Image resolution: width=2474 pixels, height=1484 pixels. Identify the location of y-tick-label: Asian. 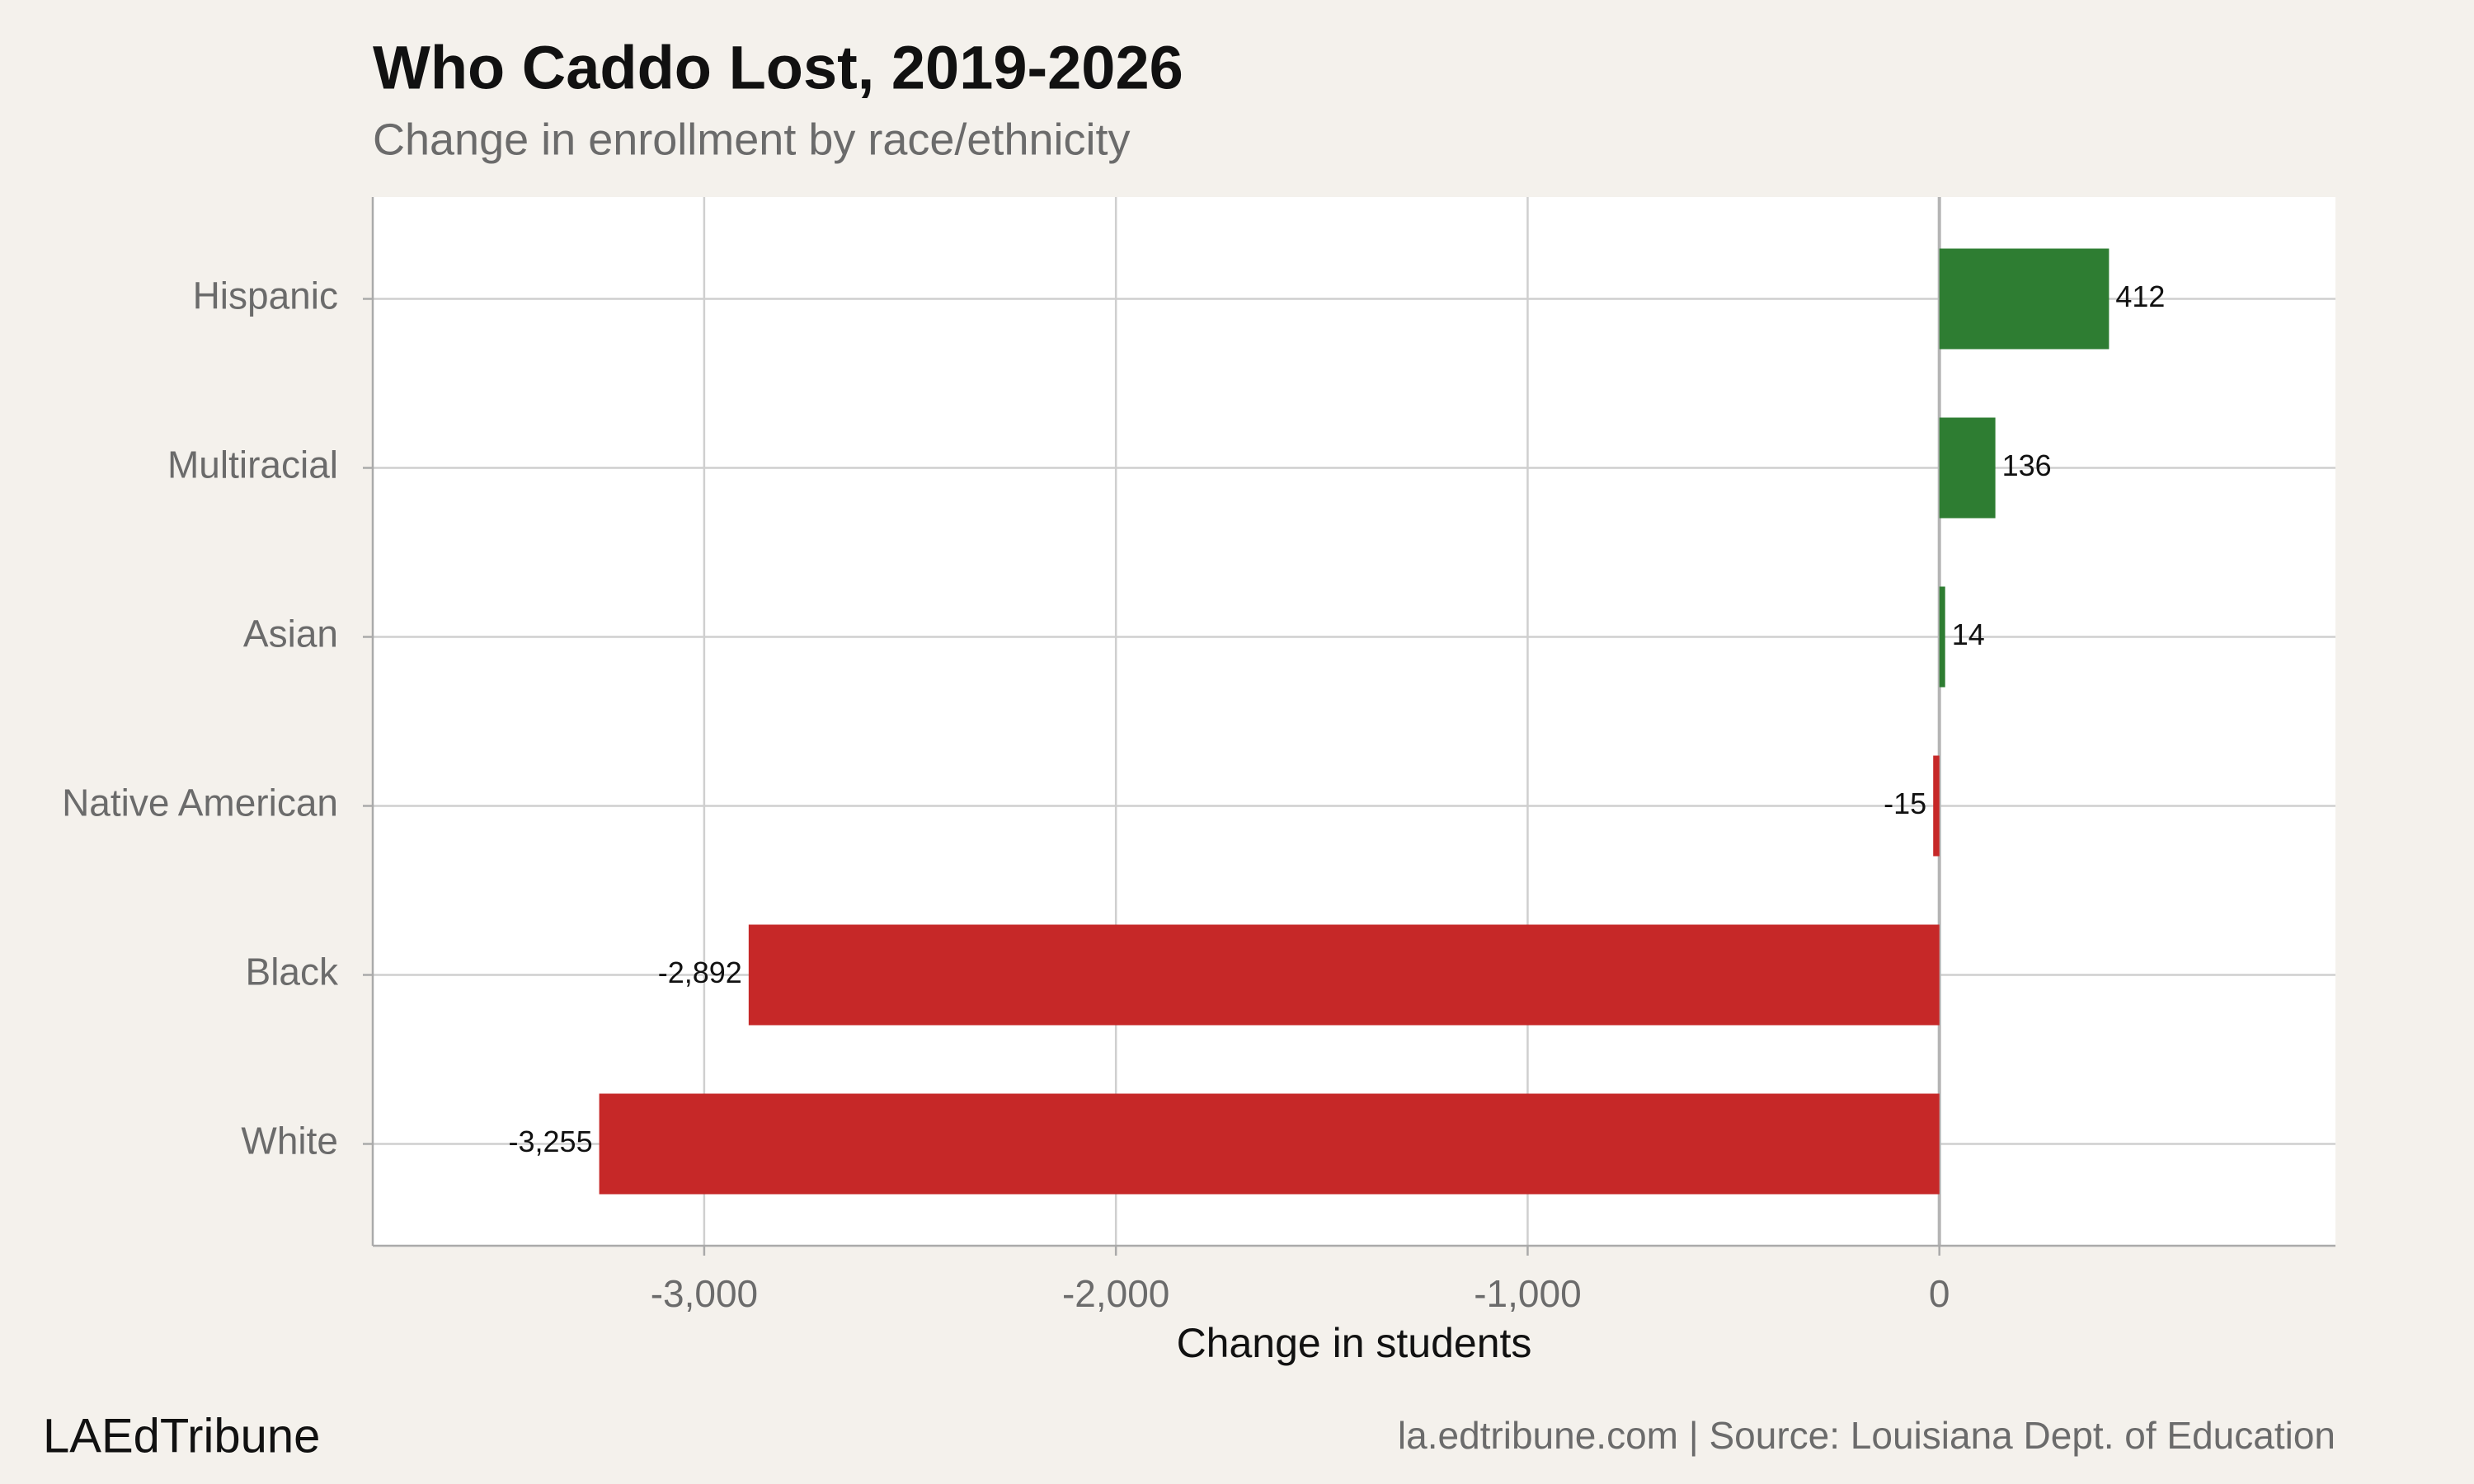
(290, 634).